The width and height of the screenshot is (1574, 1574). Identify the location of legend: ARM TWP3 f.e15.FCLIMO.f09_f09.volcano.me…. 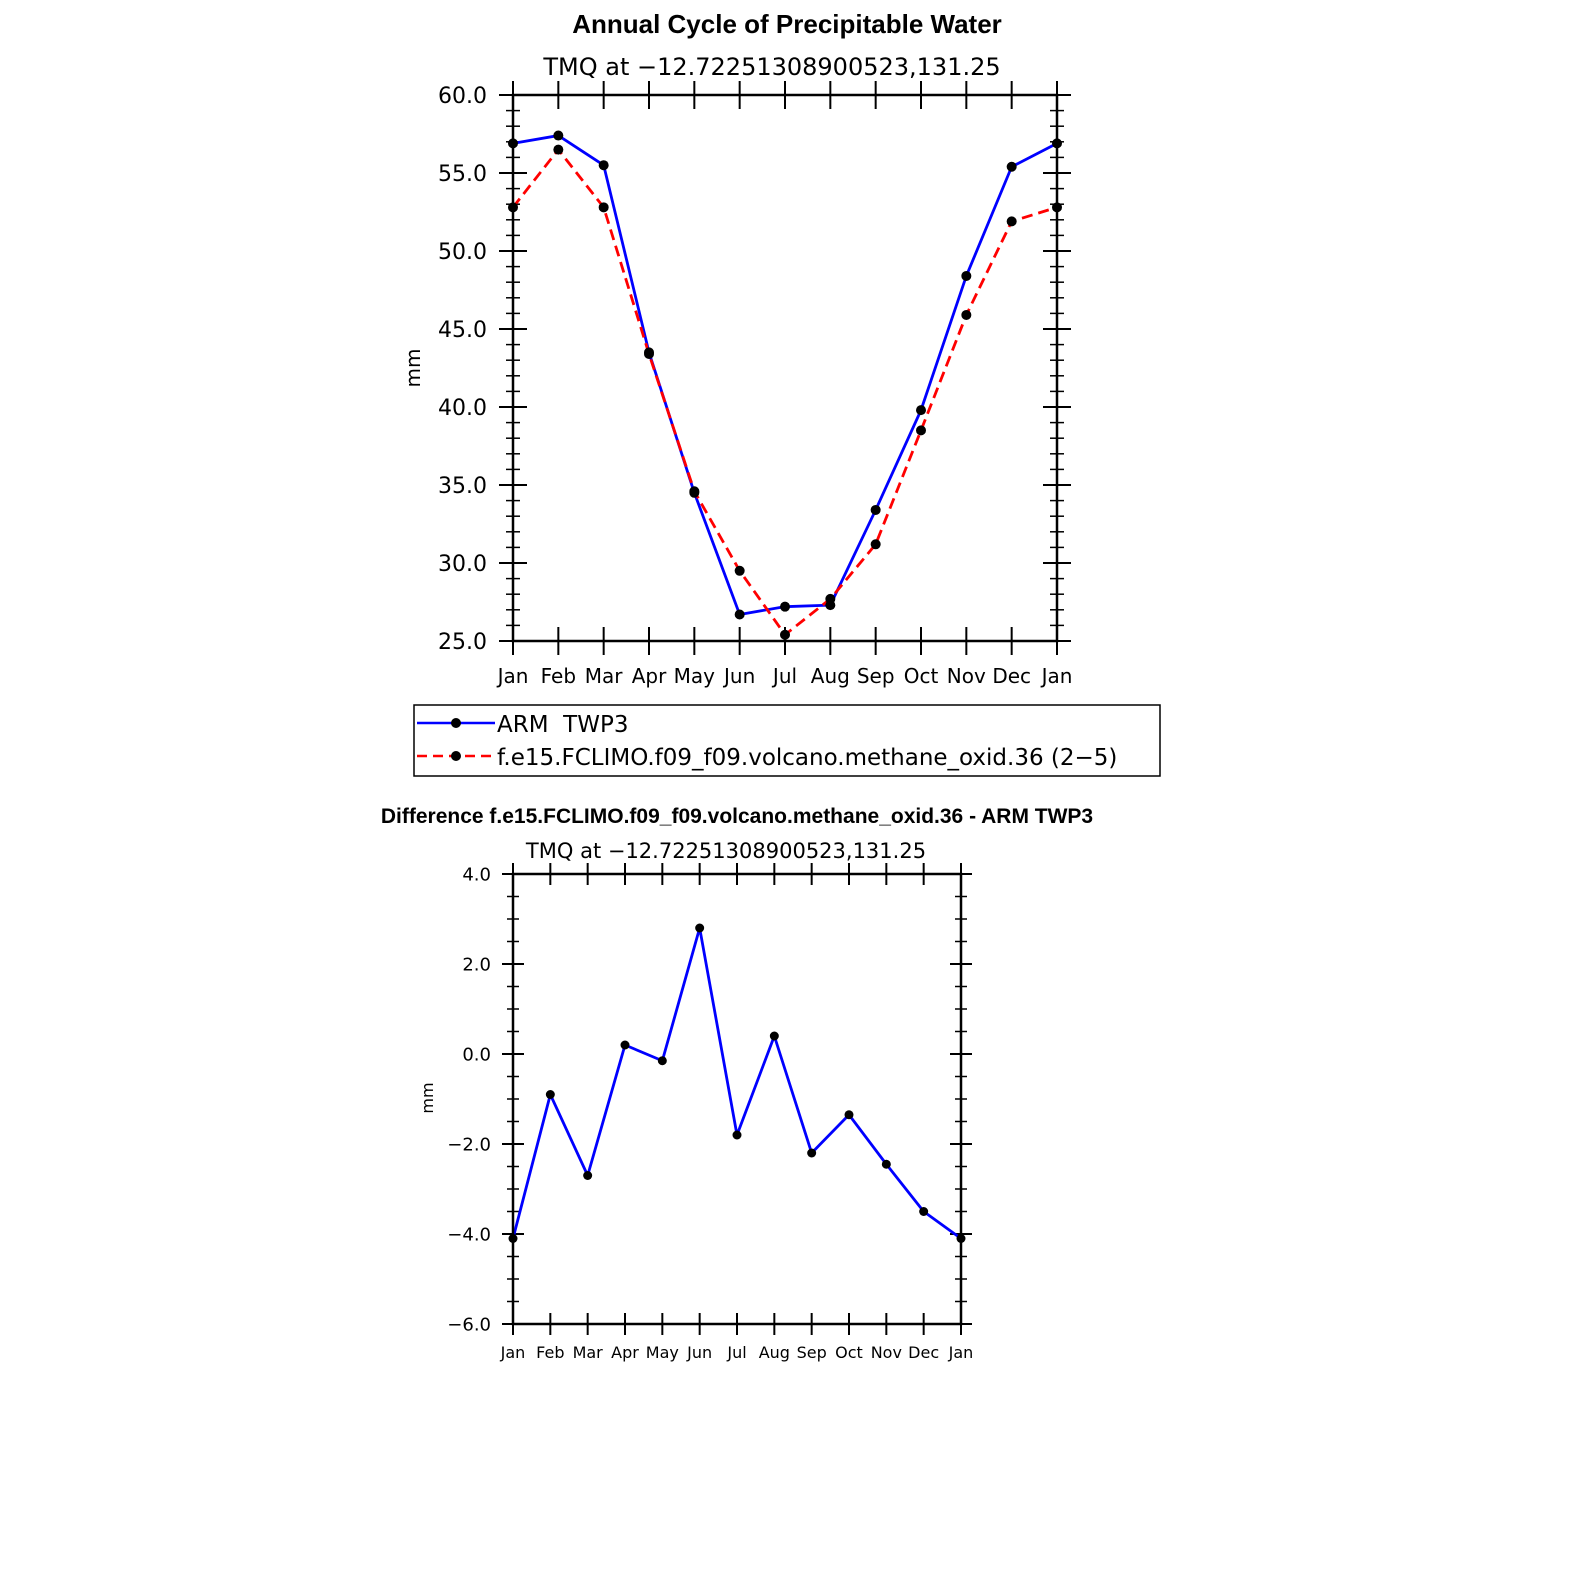
(787, 740).